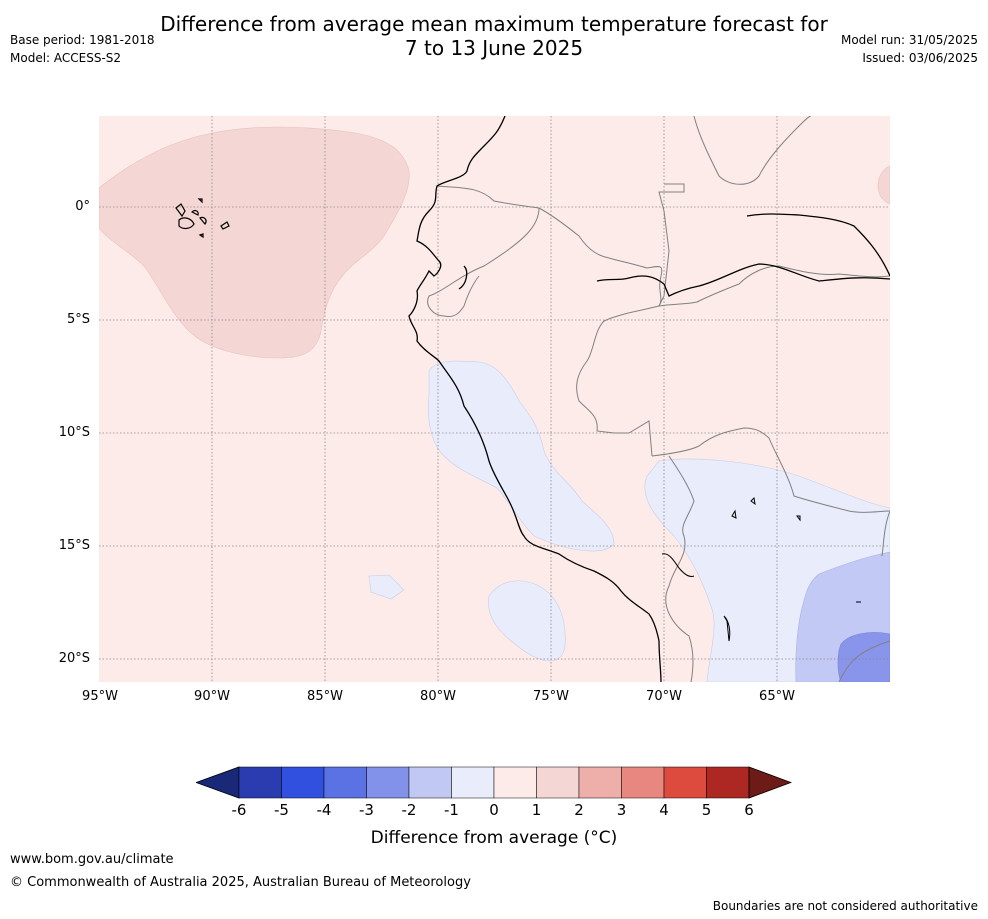 The image size is (988, 919). I want to click on anomaly-neg1-0-offshore-small, so click(386, 587).